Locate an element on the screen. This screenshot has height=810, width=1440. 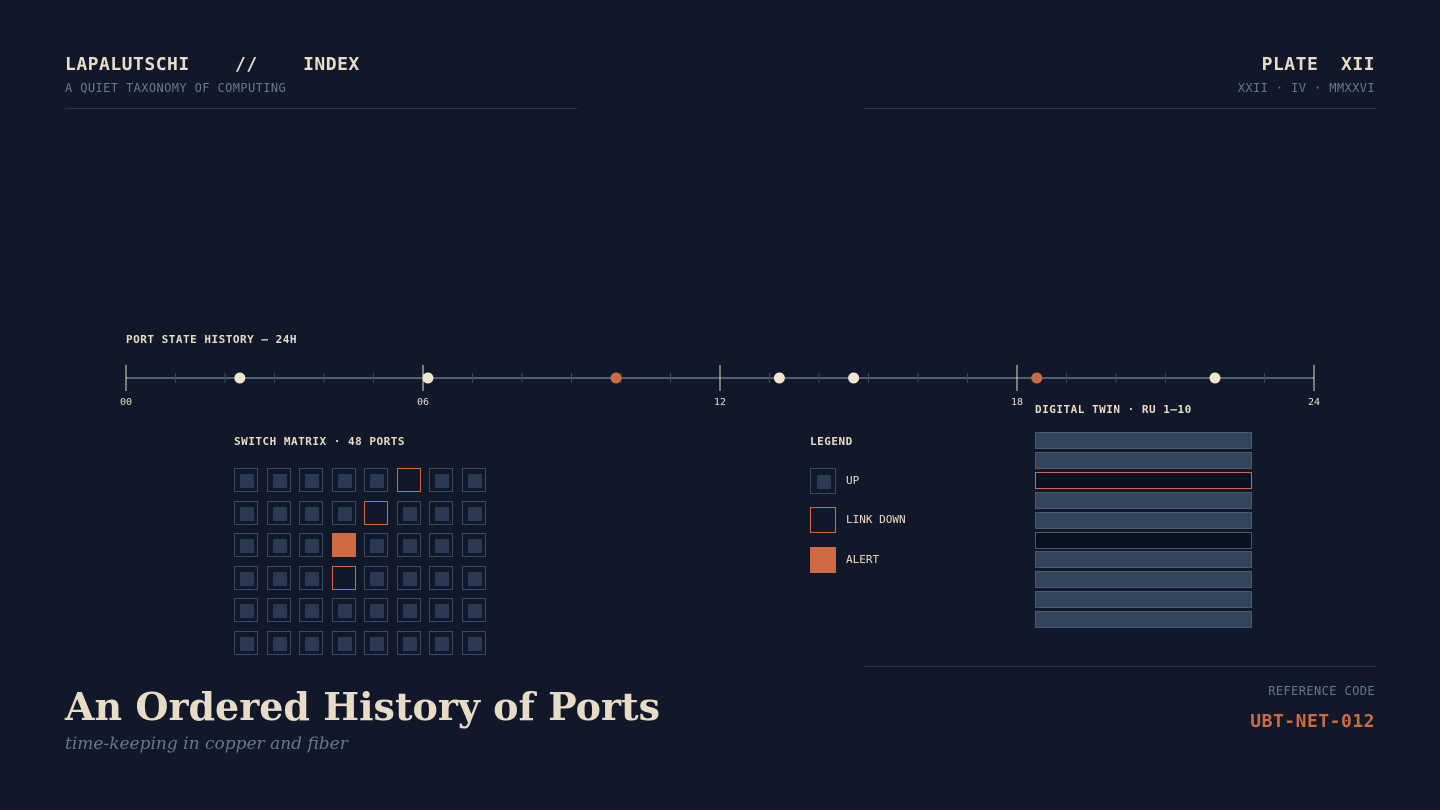
plate-title: An Ordered History of Ports is located at coordinates (362, 706).